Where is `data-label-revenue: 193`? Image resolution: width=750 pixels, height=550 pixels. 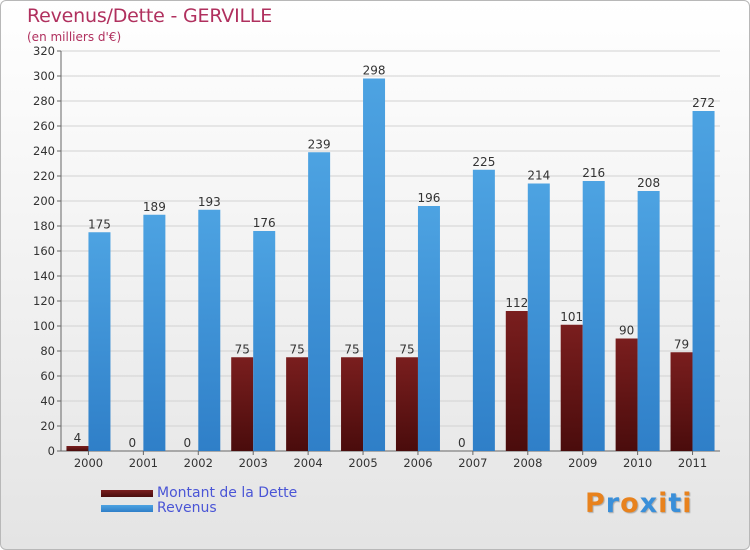 data-label-revenue: 193 is located at coordinates (209, 202).